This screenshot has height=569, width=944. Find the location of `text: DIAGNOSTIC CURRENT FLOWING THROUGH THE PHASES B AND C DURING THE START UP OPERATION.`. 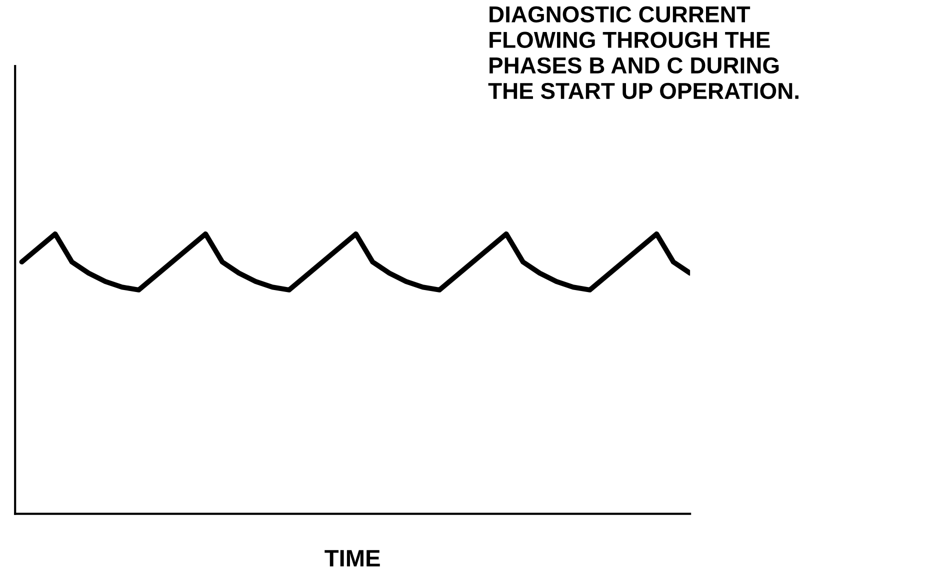

text: DIAGNOSTIC CURRENT FLOWING THROUGH THE PHASES B AND C DURING THE START UP OPERATION. is located at coordinates (643, 53).